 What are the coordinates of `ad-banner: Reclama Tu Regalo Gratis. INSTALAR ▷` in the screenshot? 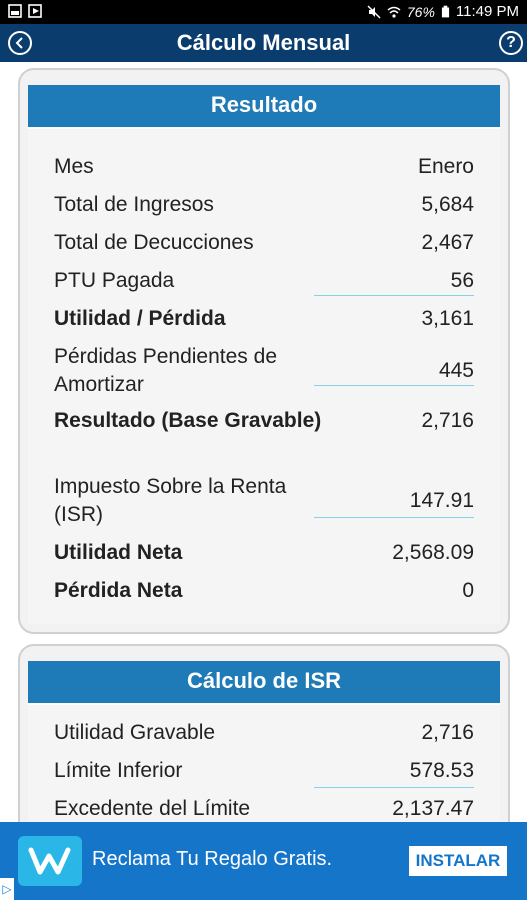 It's located at (263, 861).